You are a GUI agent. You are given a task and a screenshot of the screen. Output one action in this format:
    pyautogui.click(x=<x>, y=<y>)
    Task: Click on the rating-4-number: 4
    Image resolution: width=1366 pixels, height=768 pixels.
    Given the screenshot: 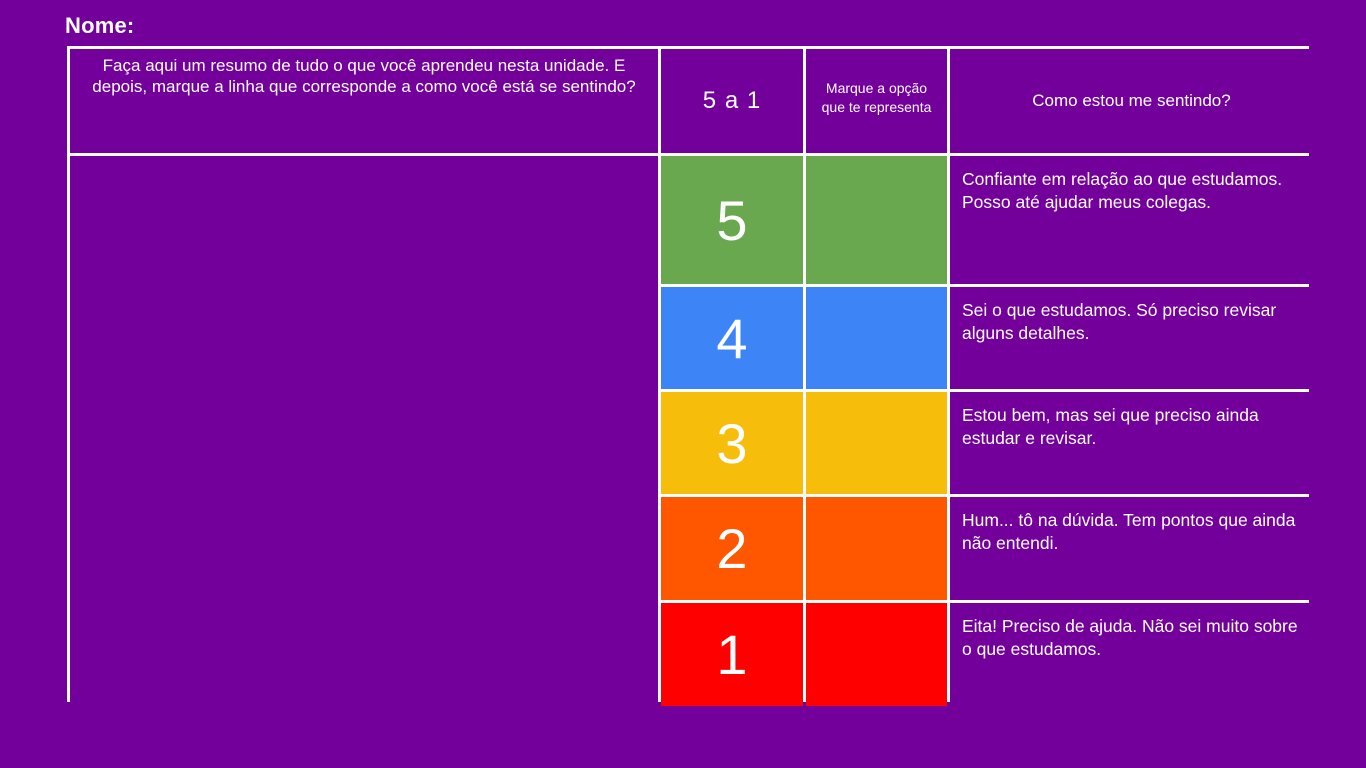 What is the action you would take?
    pyautogui.click(x=732, y=338)
    